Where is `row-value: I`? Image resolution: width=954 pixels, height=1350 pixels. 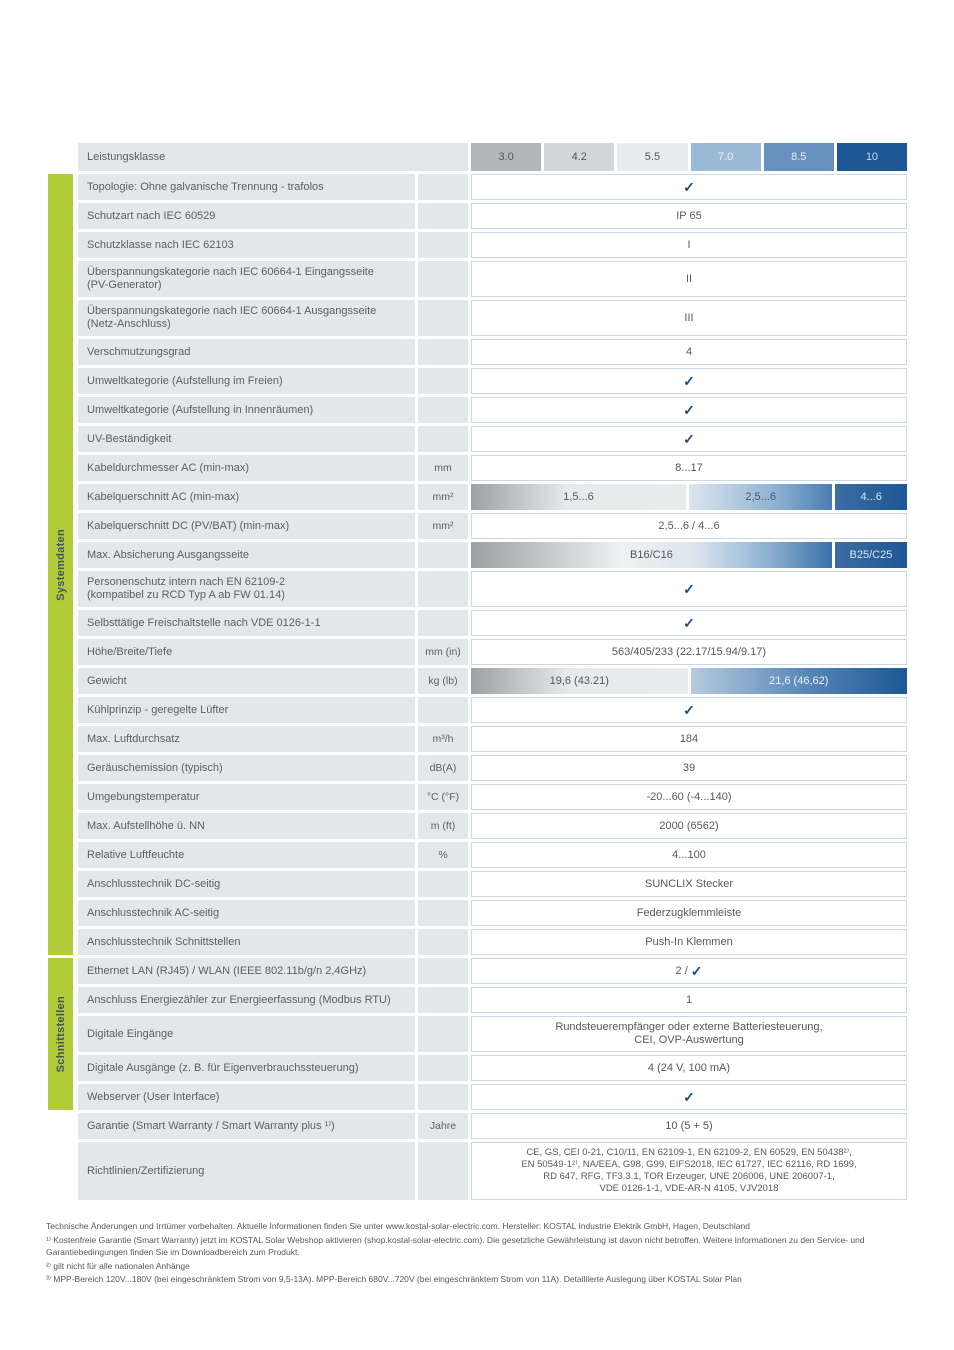
row-value: I is located at coordinates (689, 245).